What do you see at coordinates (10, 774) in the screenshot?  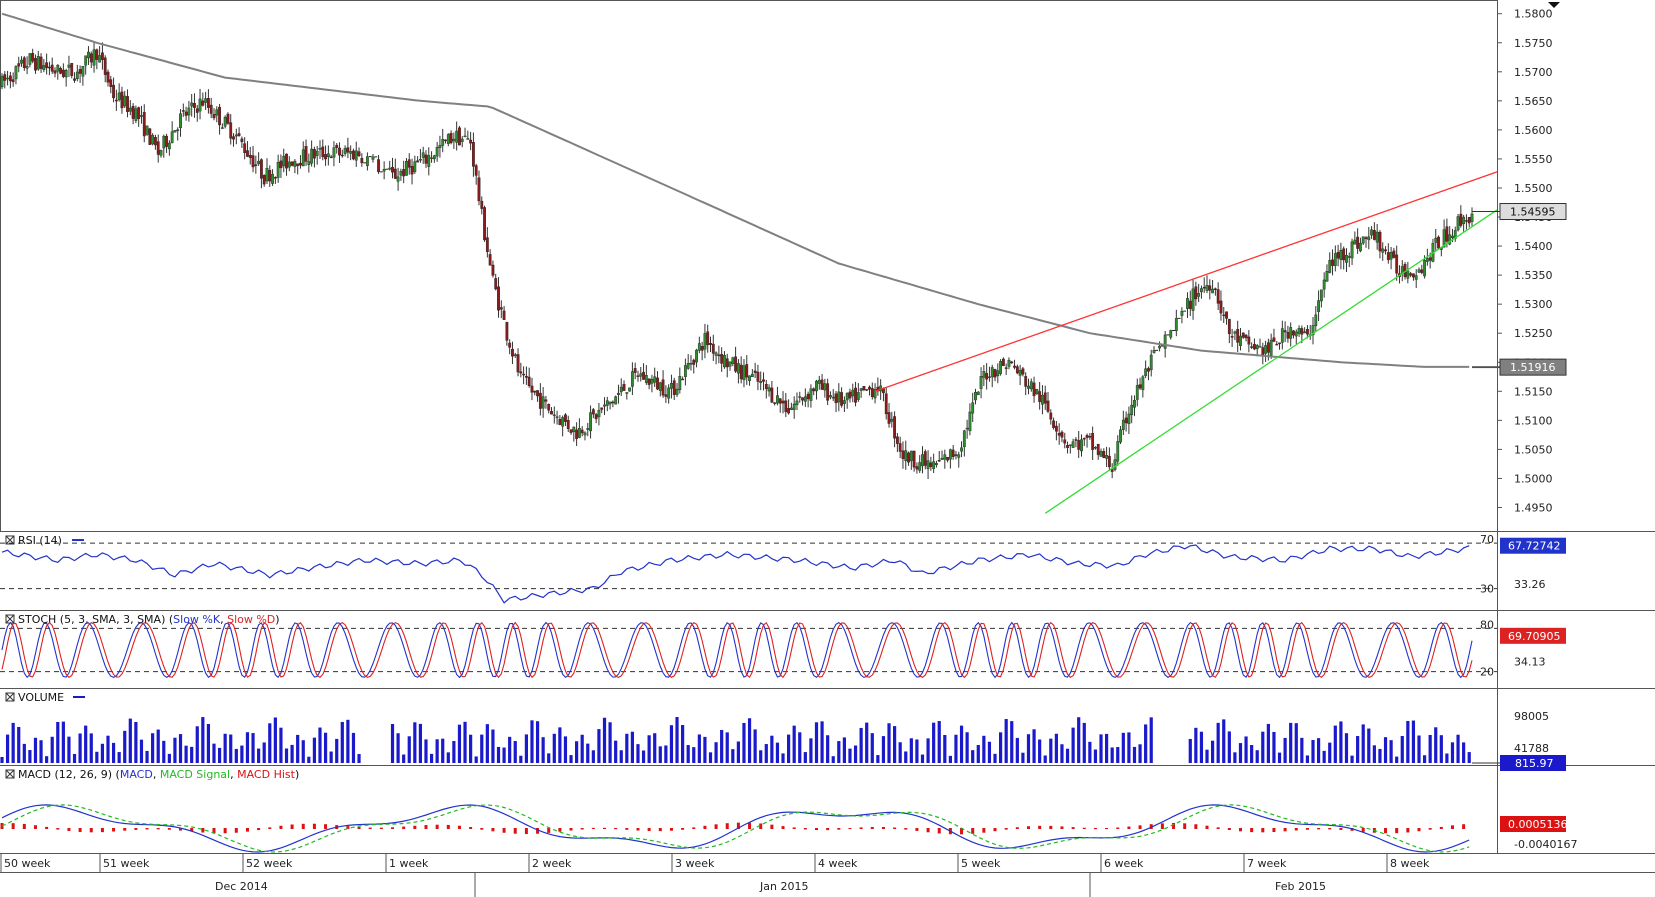 I see `macd-close-icon` at bounding box center [10, 774].